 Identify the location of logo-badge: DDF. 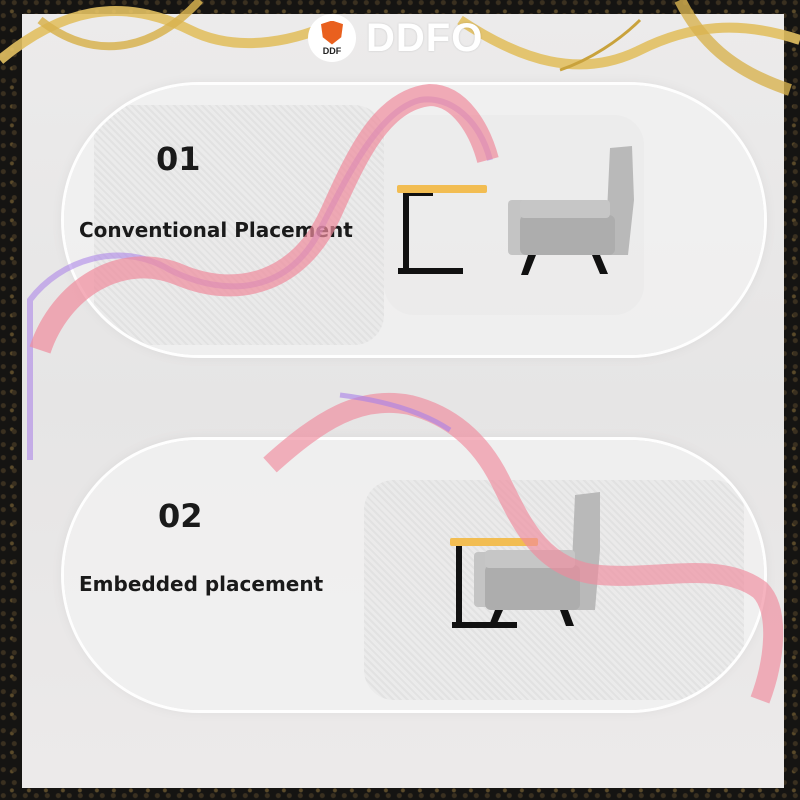
(332, 38).